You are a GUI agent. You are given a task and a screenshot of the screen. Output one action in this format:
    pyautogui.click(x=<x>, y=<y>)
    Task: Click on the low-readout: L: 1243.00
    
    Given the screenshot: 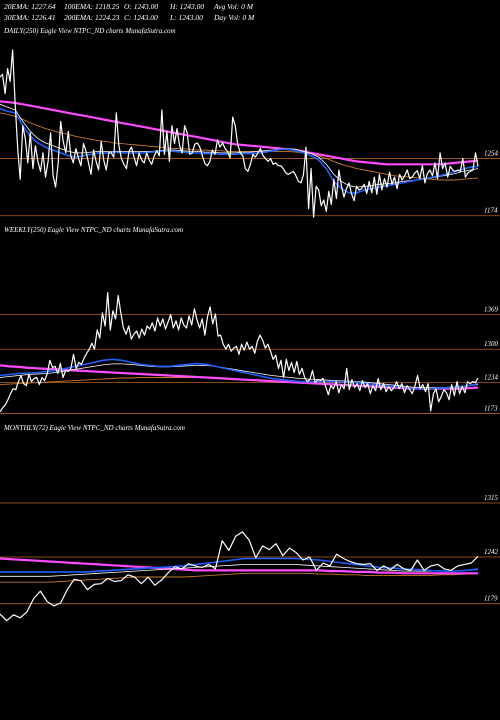 What is the action you would take?
    pyautogui.click(x=186, y=17)
    